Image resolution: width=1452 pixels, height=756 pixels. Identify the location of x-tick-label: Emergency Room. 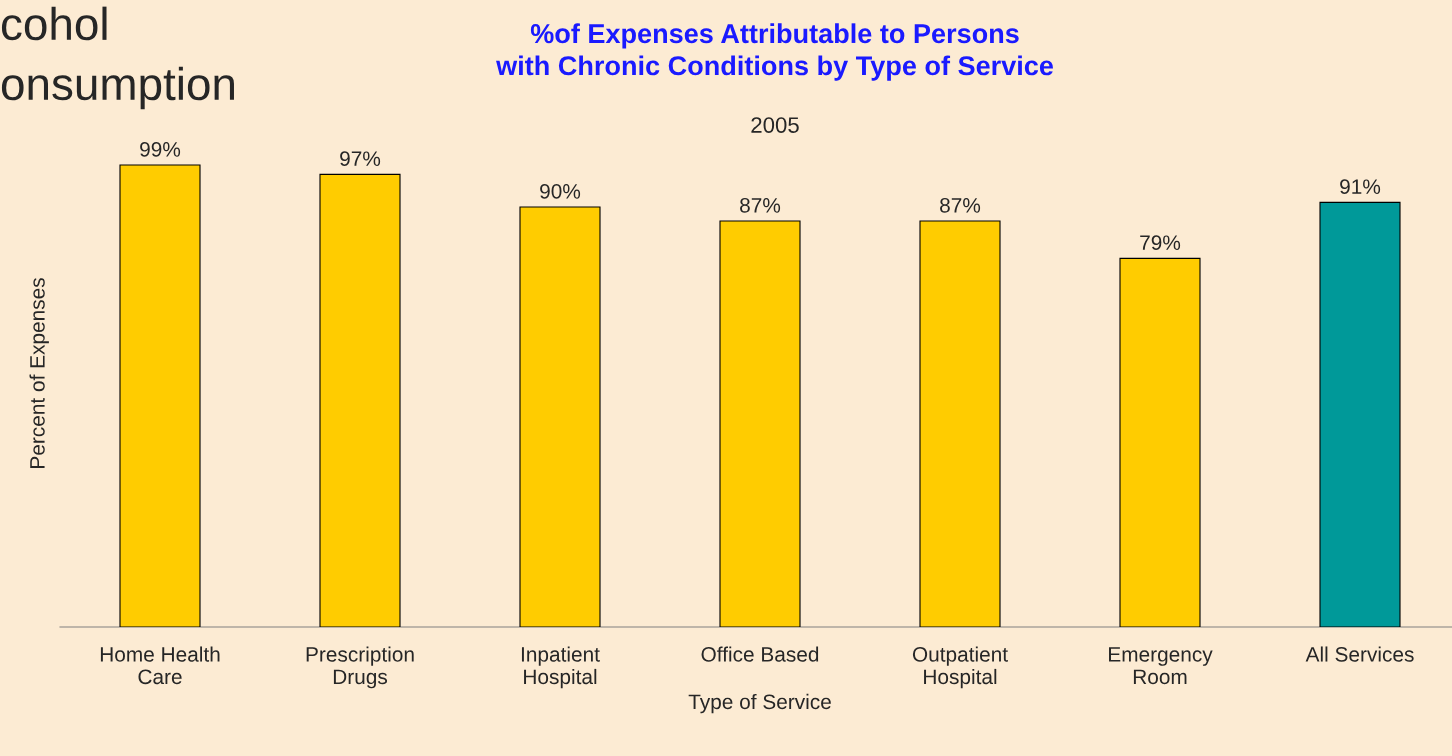
(1161, 666).